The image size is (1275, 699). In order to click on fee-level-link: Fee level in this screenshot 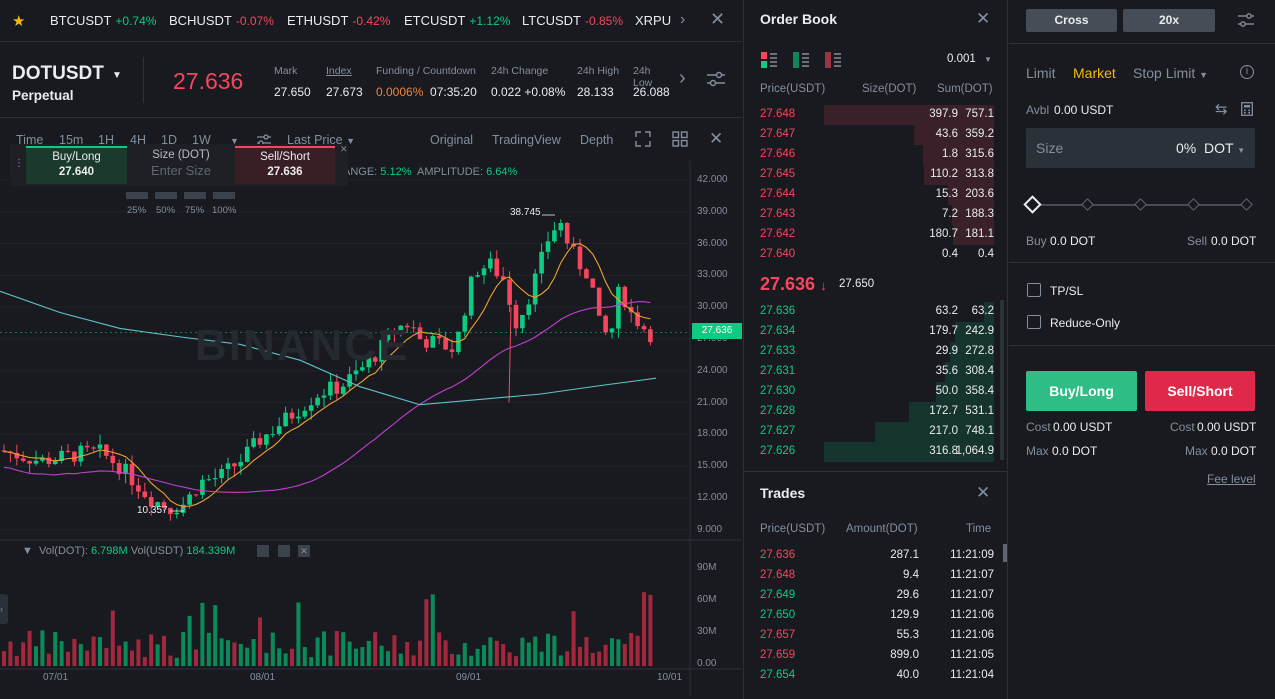, I will do `click(1231, 479)`.